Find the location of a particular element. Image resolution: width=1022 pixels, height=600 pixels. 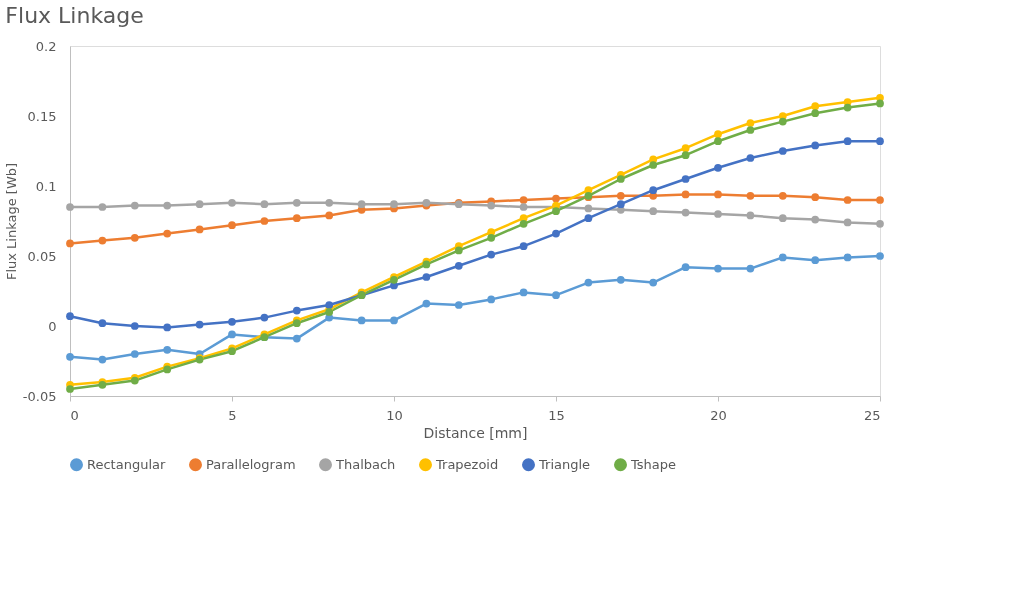

chart-title: Flux Linkage is located at coordinates (74, 15).